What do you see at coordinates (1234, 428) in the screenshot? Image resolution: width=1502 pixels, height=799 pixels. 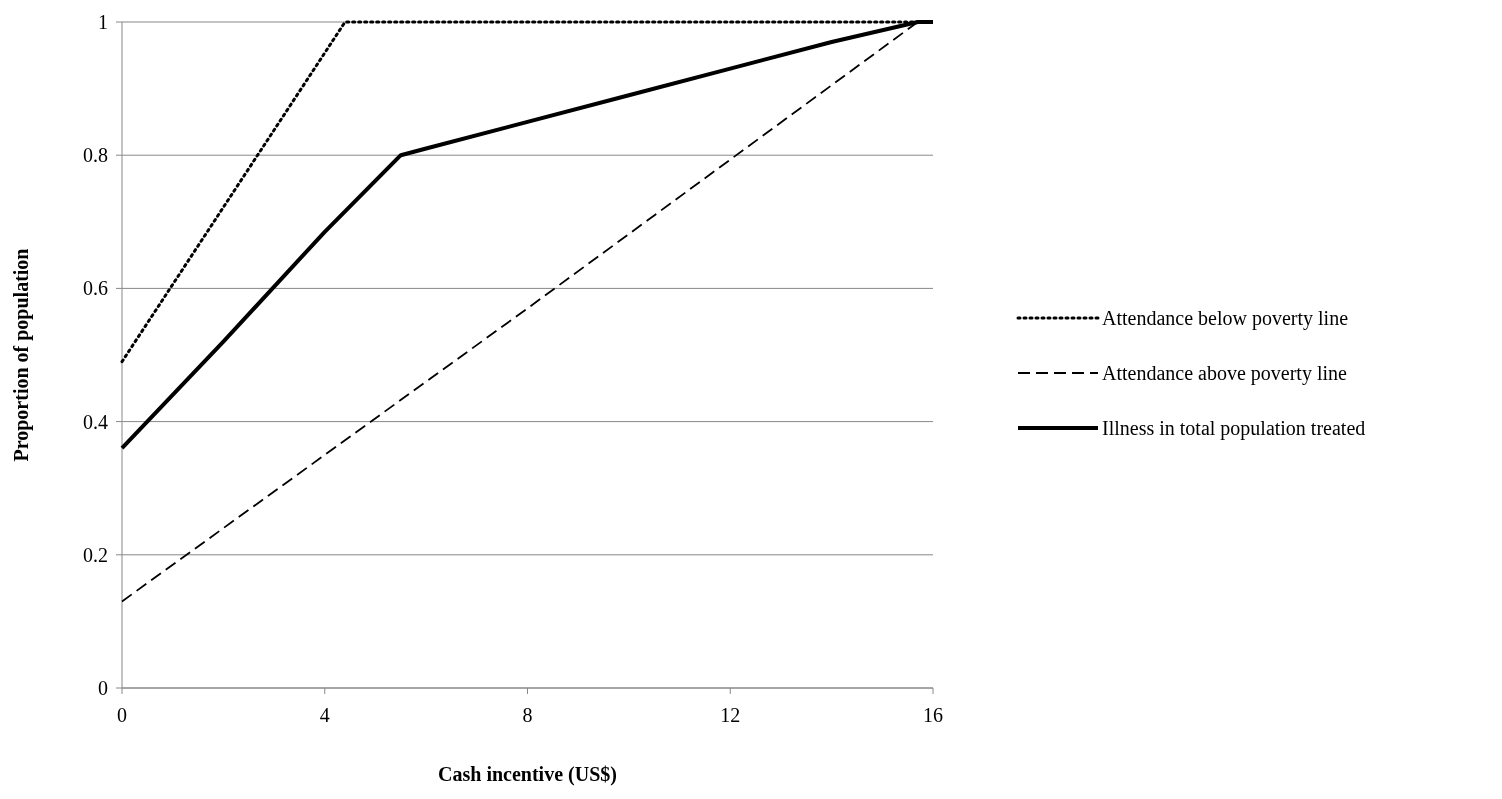 I see `legend-label: Illness in total population treated` at bounding box center [1234, 428].